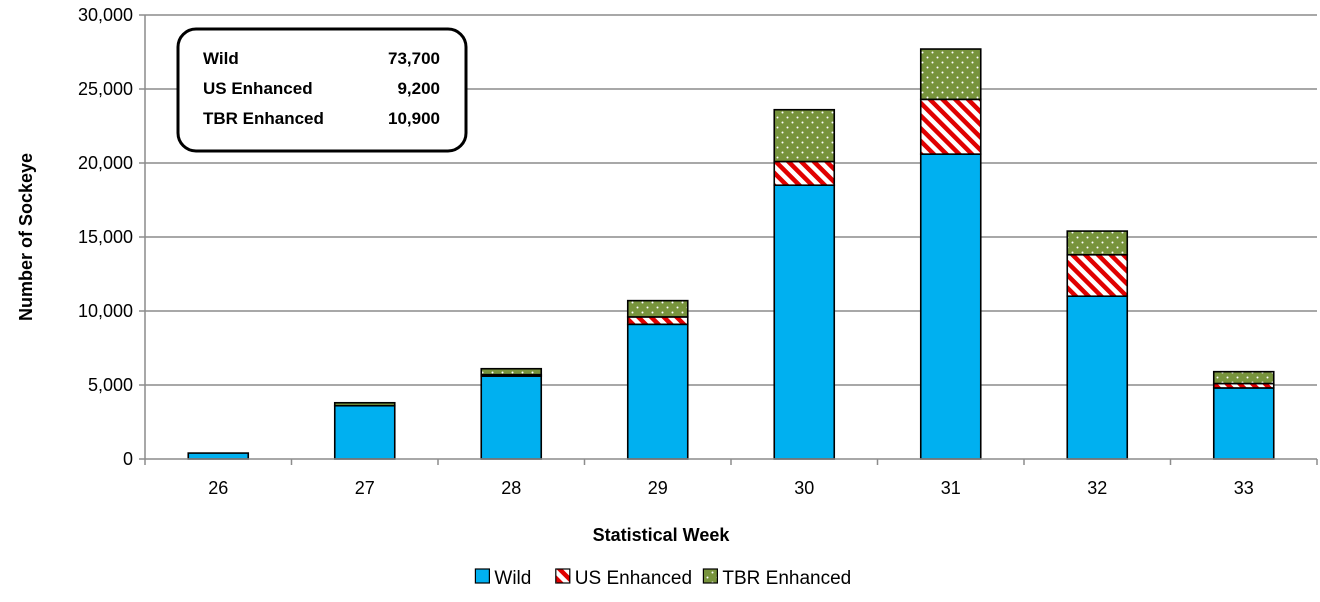 The height and width of the screenshot is (602, 1320). What do you see at coordinates (951, 488) in the screenshot?
I see `x-tick-label: 31` at bounding box center [951, 488].